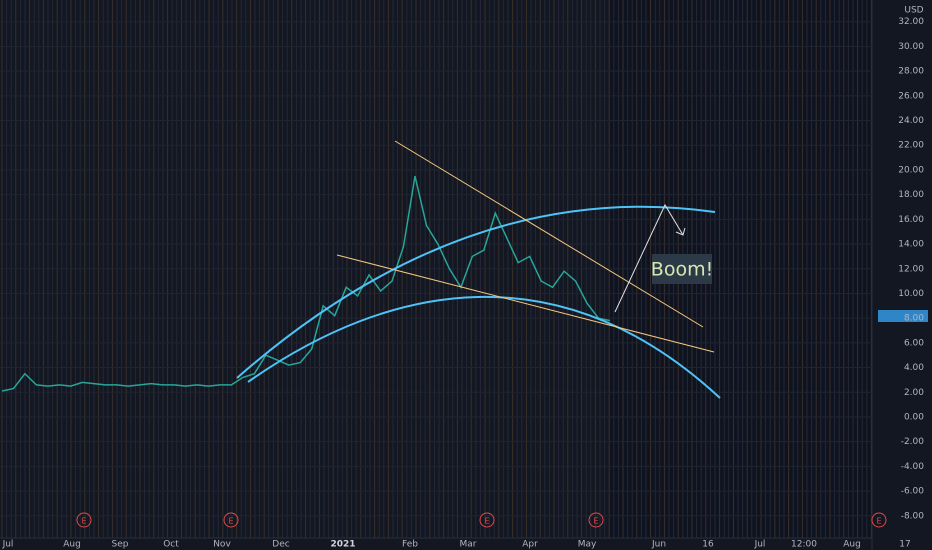 This screenshot has height=550, width=932. Describe the element at coordinates (911, 195) in the screenshot. I see `y-tick-label: 18.00` at that location.